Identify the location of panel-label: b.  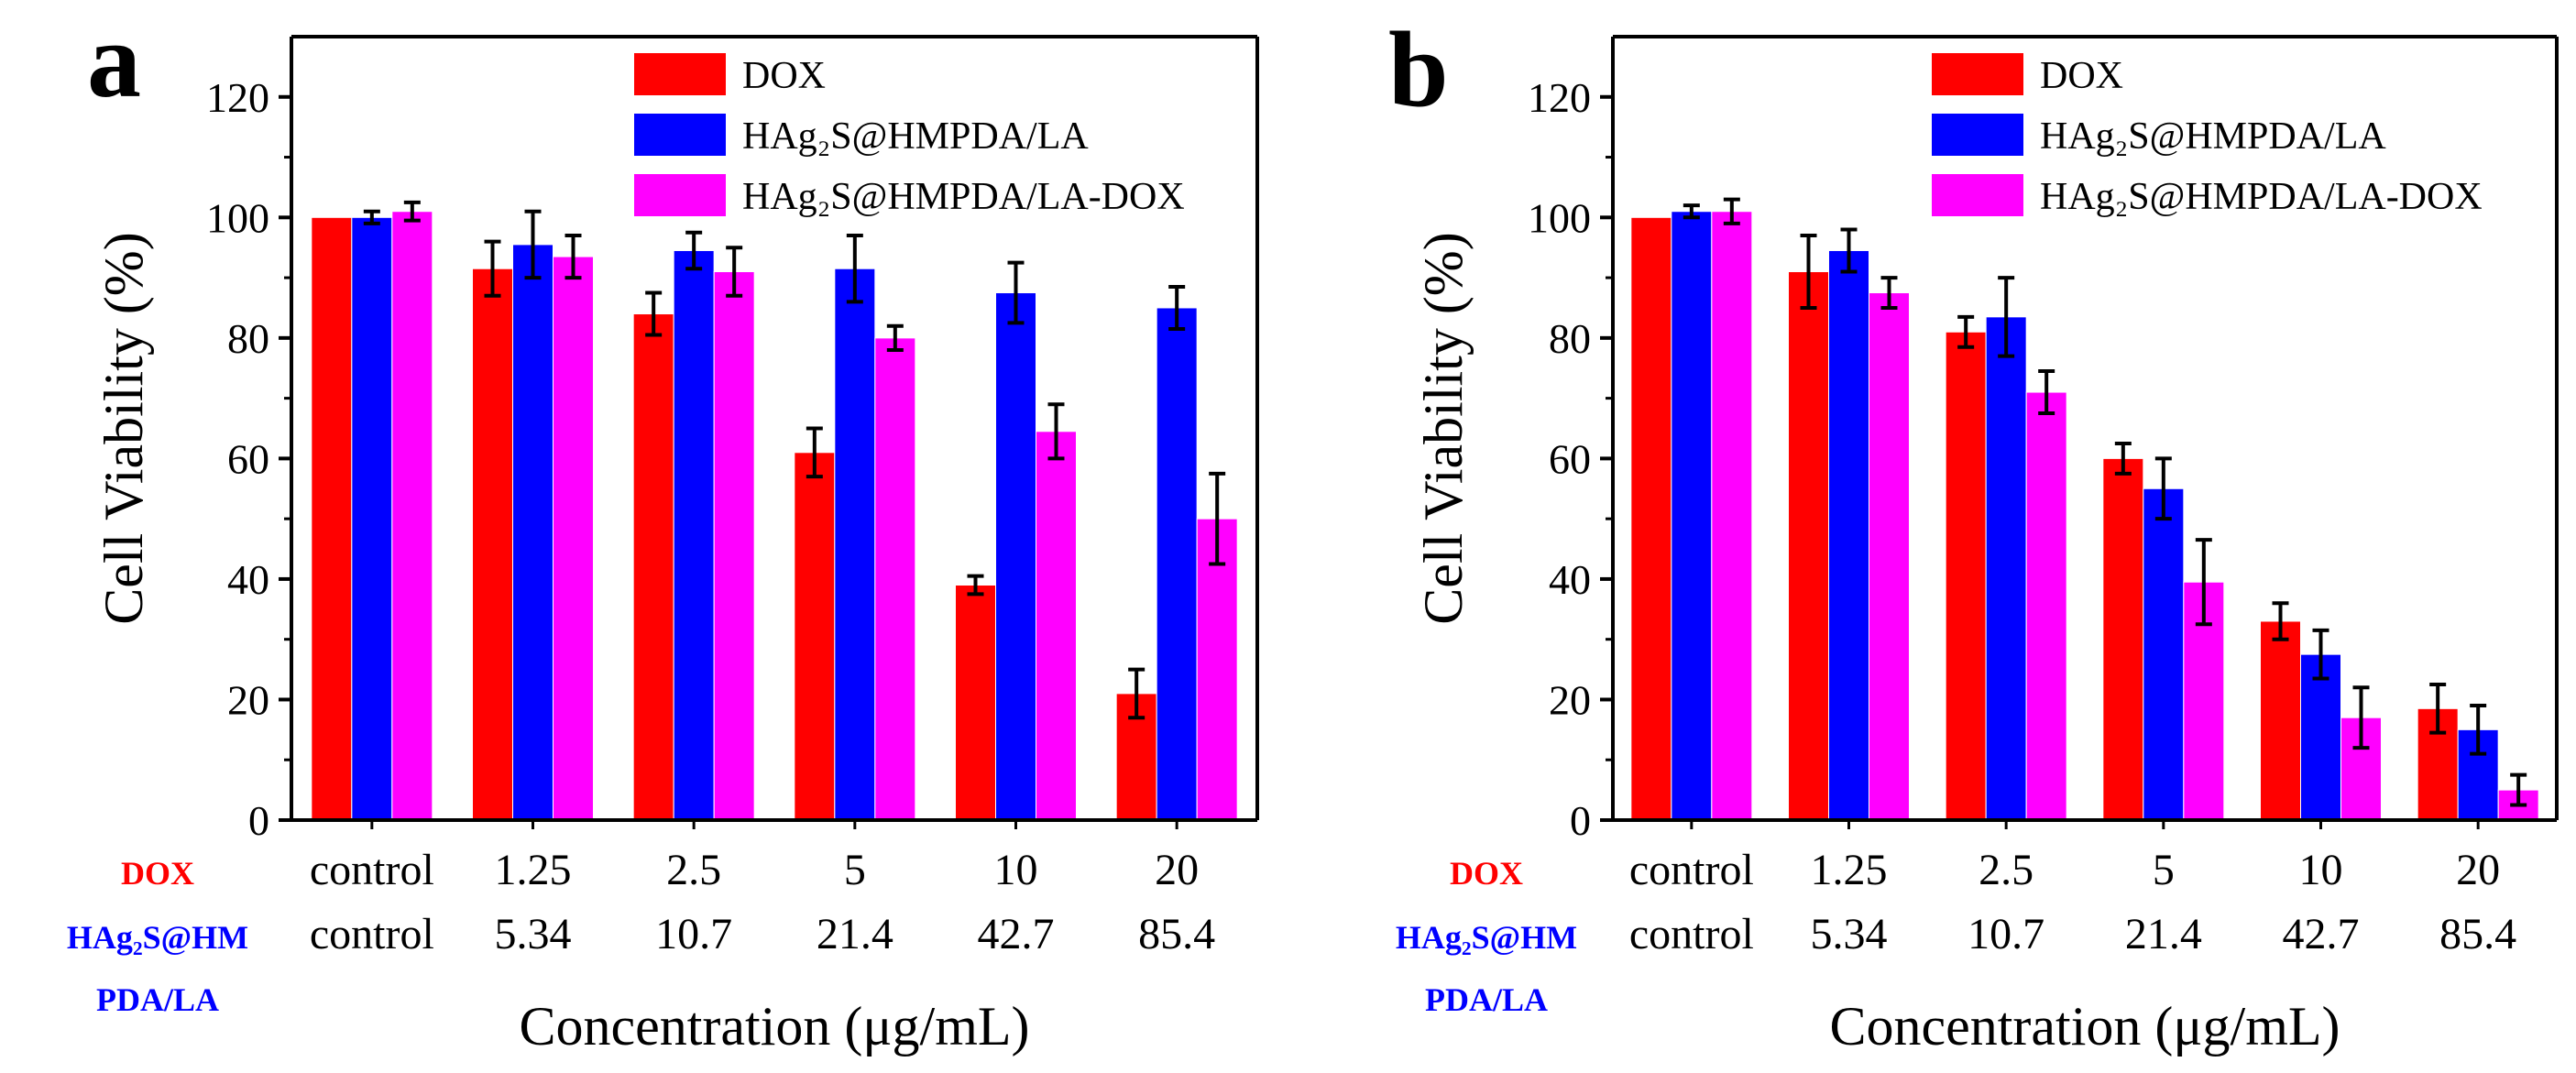
(1418, 69).